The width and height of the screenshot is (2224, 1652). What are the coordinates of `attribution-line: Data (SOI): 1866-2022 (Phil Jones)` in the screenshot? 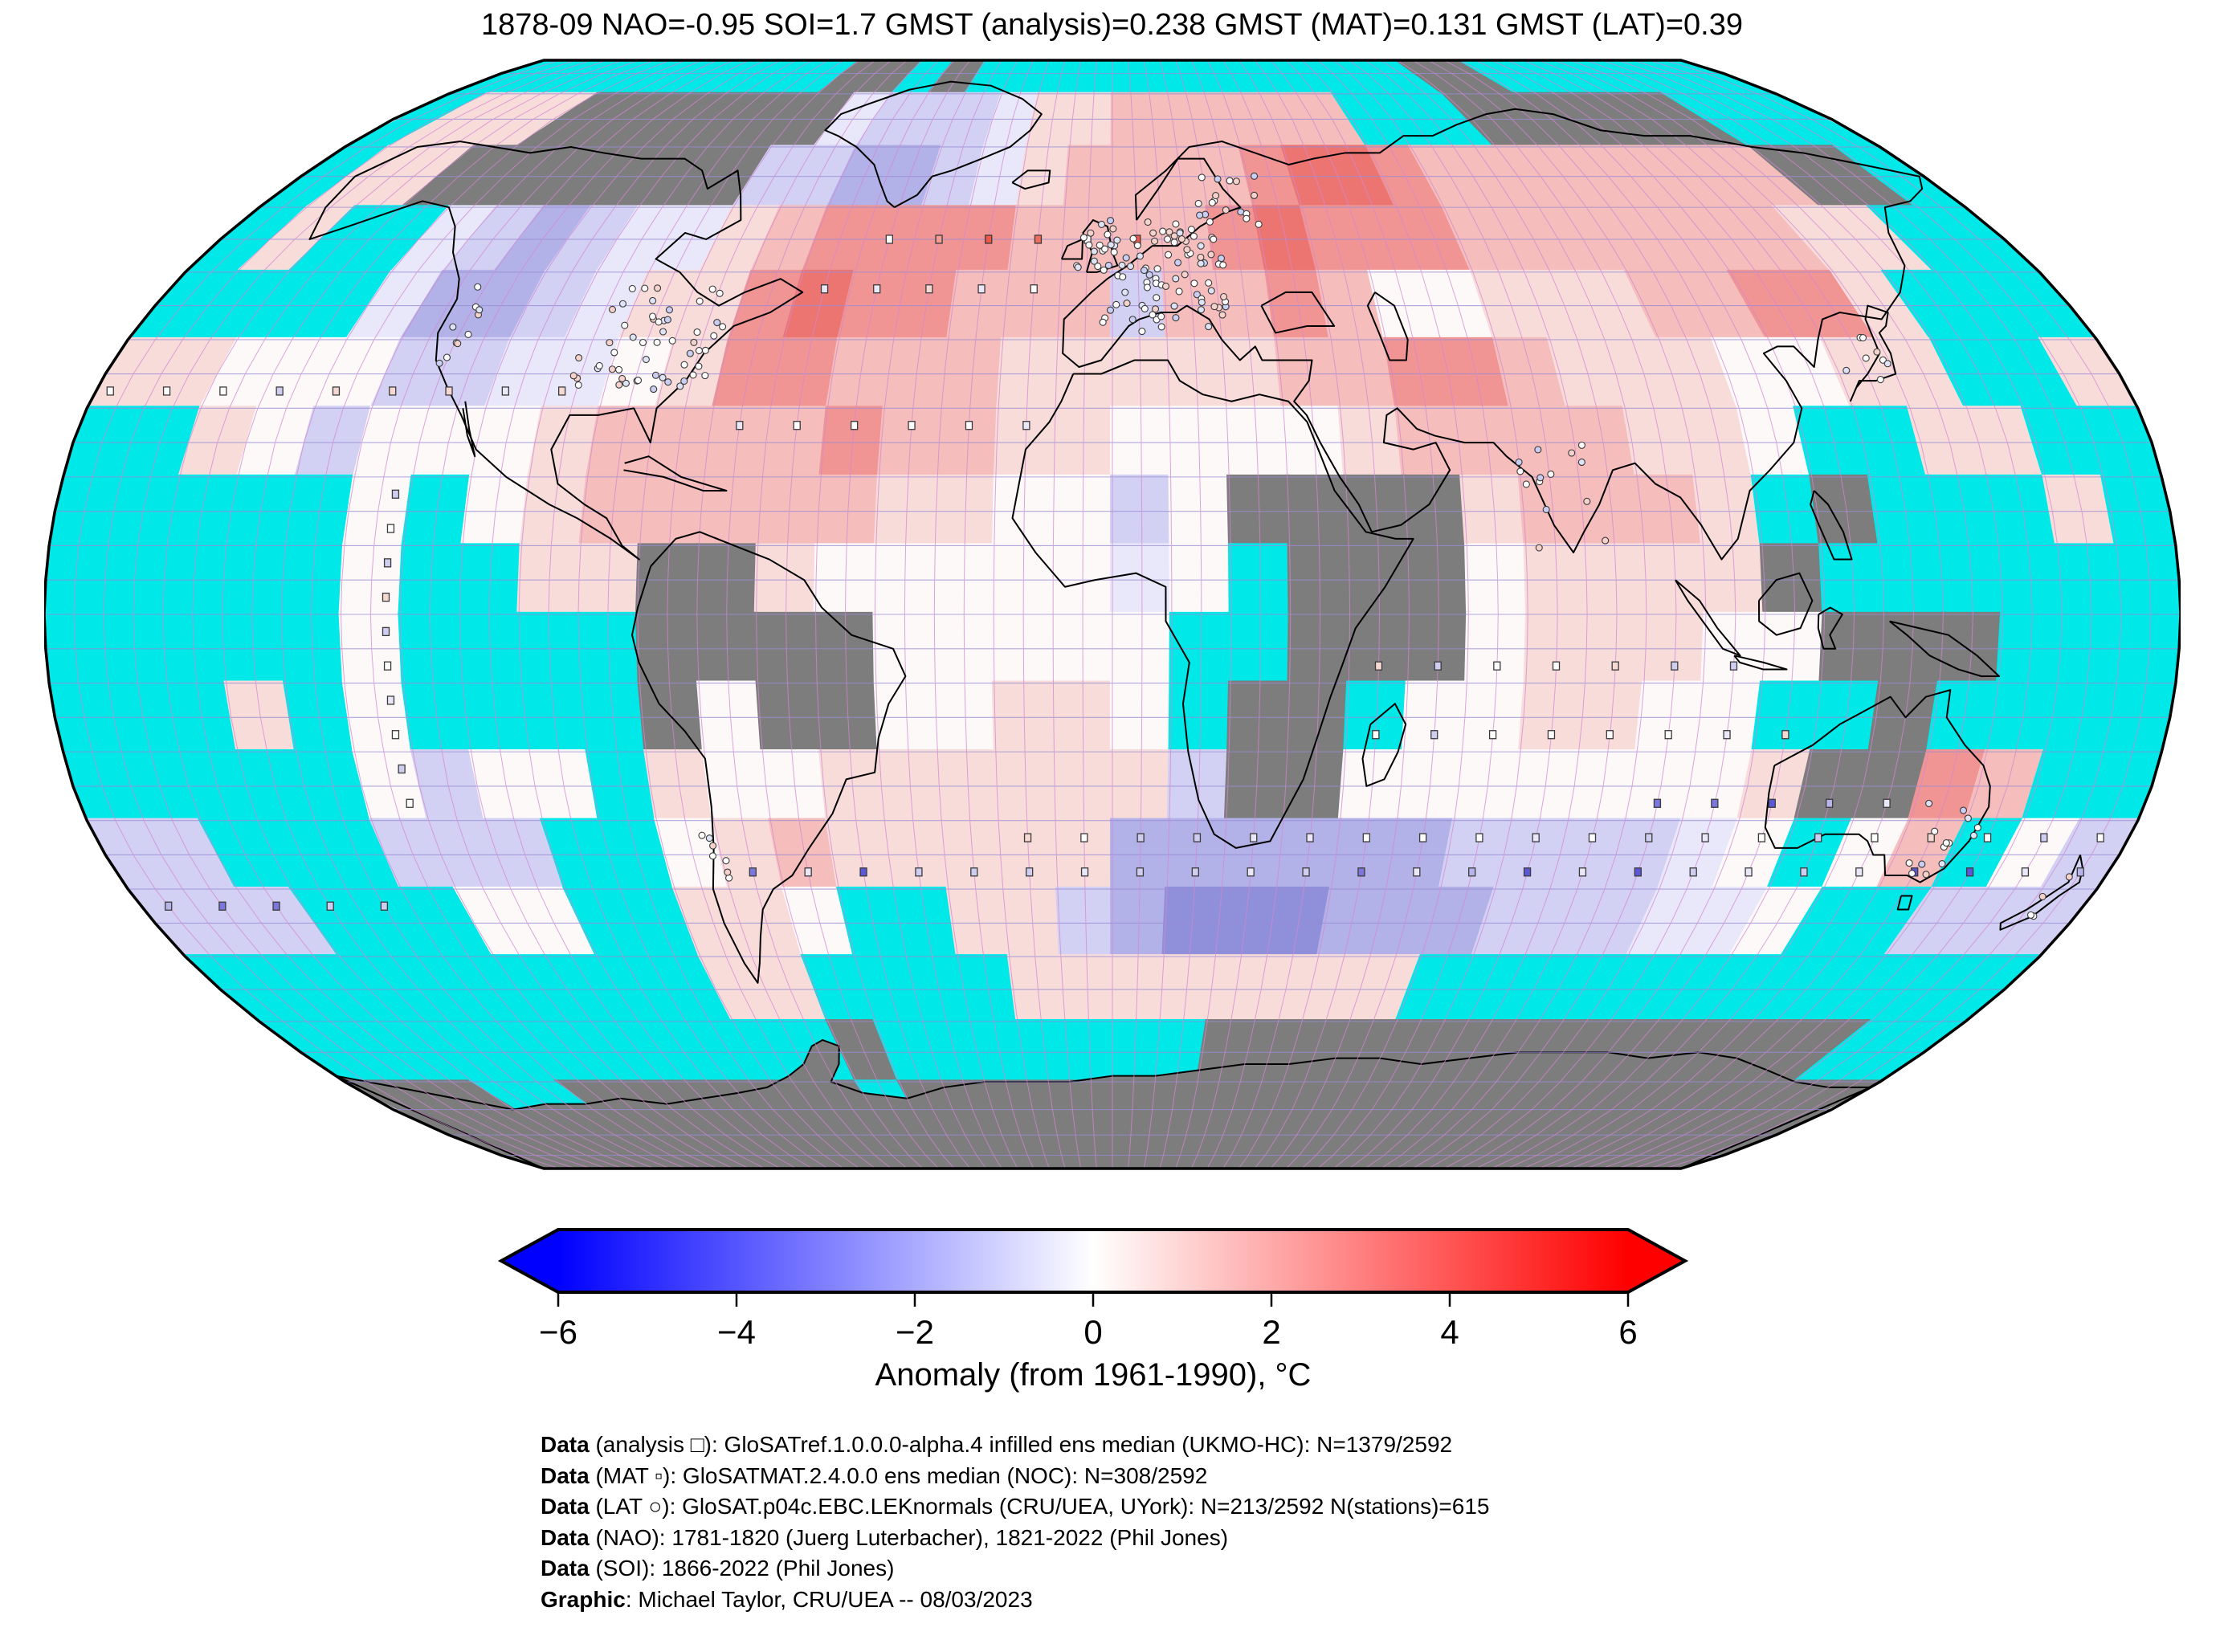 It's located at (718, 1568).